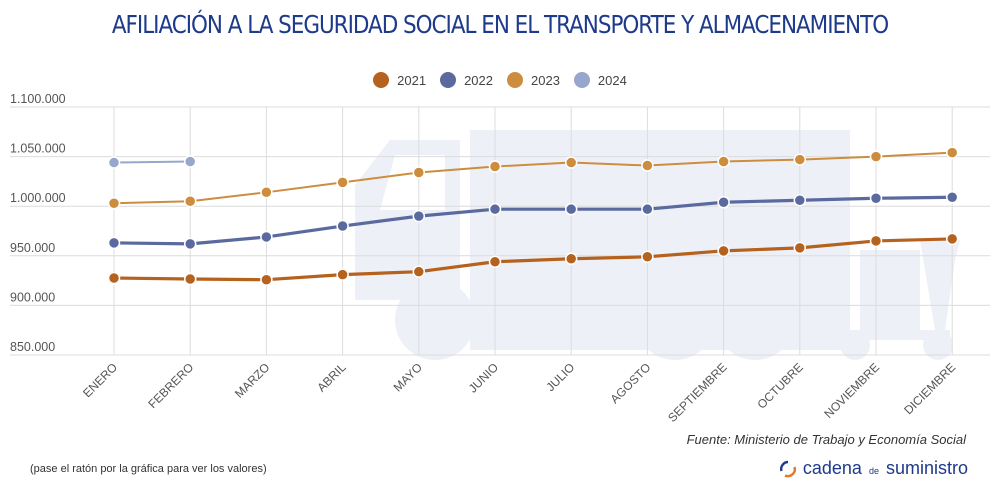 The image size is (1000, 500). Describe the element at coordinates (787, 468) in the screenshot. I see `circular-arrows-icon` at that location.